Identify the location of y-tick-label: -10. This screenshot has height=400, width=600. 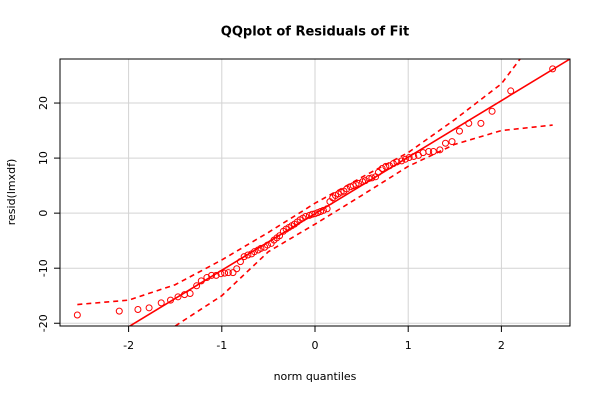
(43, 268).